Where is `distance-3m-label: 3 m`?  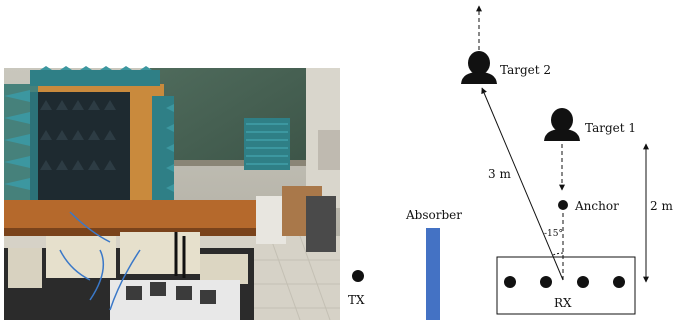 distance-3m-label: 3 m is located at coordinates (499, 174).